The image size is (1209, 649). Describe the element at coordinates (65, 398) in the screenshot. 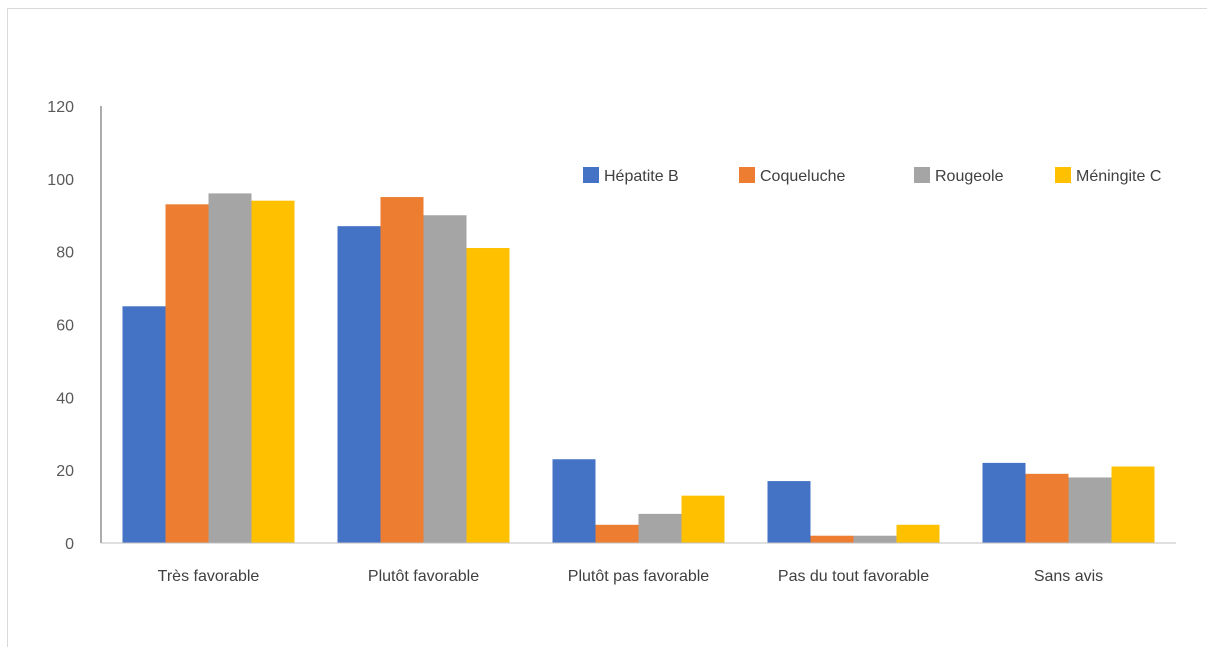

I see `y-tick-label: 40` at that location.